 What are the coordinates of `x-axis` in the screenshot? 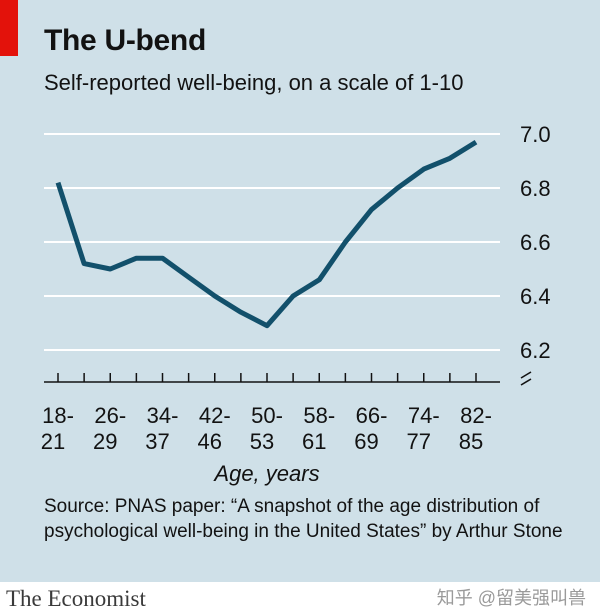 It's located at (272, 378).